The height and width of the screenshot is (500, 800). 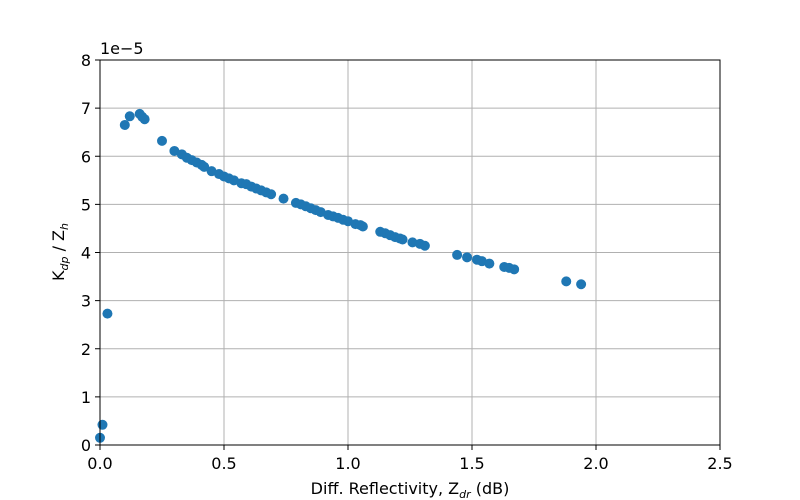 I want to click on y-axis-ticks: 0 1 2 3 4 5 6 7 8, so click(x=90, y=253).